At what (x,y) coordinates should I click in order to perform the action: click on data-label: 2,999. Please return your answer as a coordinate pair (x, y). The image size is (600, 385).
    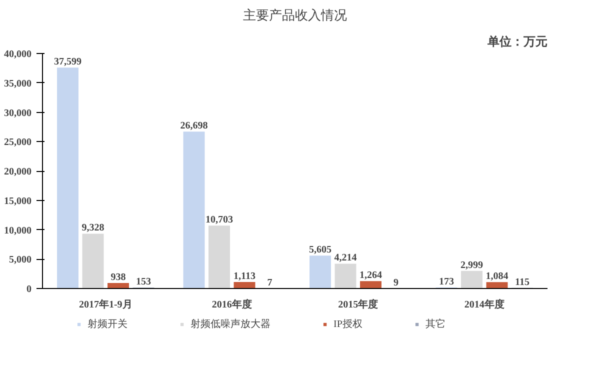
    Looking at the image, I should click on (471, 265).